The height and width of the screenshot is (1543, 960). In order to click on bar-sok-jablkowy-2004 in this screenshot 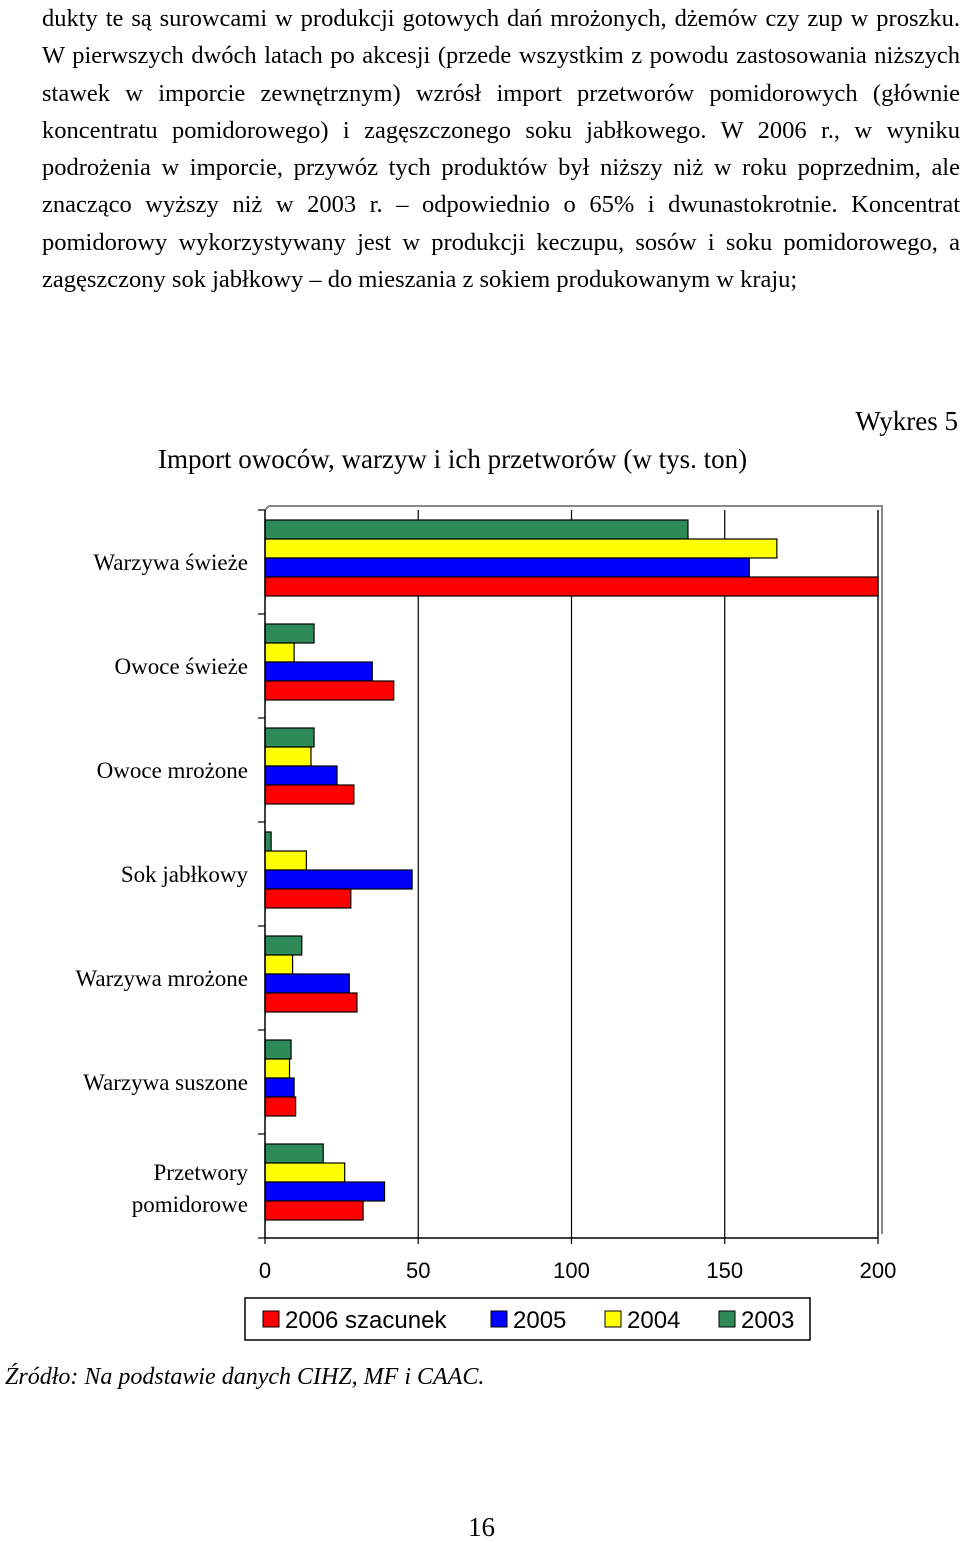, I will do `click(285, 860)`.